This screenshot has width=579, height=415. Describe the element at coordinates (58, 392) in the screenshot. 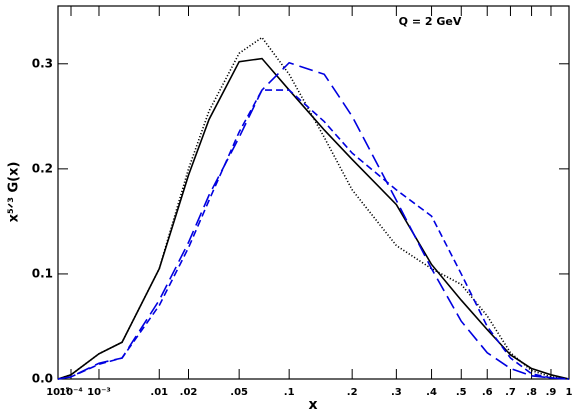

I see `x-tick-label: 10⁻⁵` at that location.